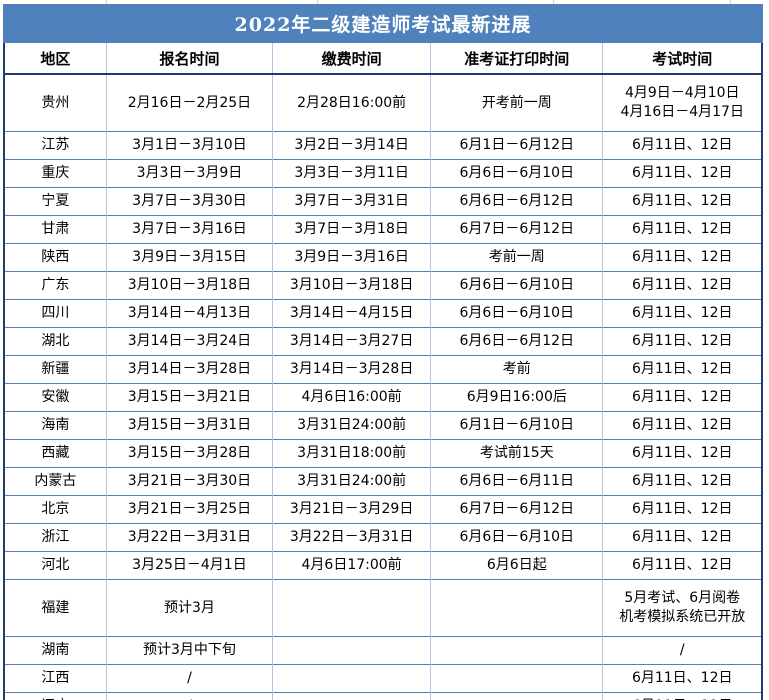 The height and width of the screenshot is (700, 769). Describe the element at coordinates (681, 650) in the screenshot. I see `exam-time-cell: /` at that location.